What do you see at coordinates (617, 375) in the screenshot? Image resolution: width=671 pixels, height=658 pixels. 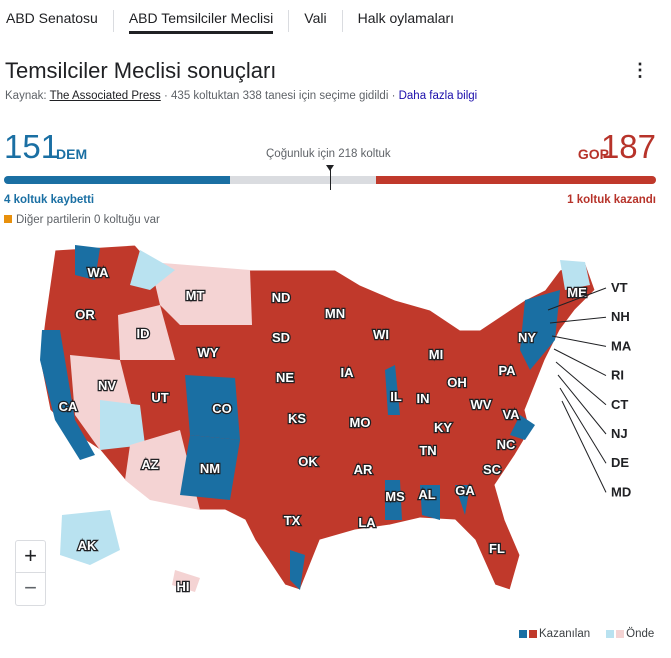 I see `state-label-ri: RI` at bounding box center [617, 375].